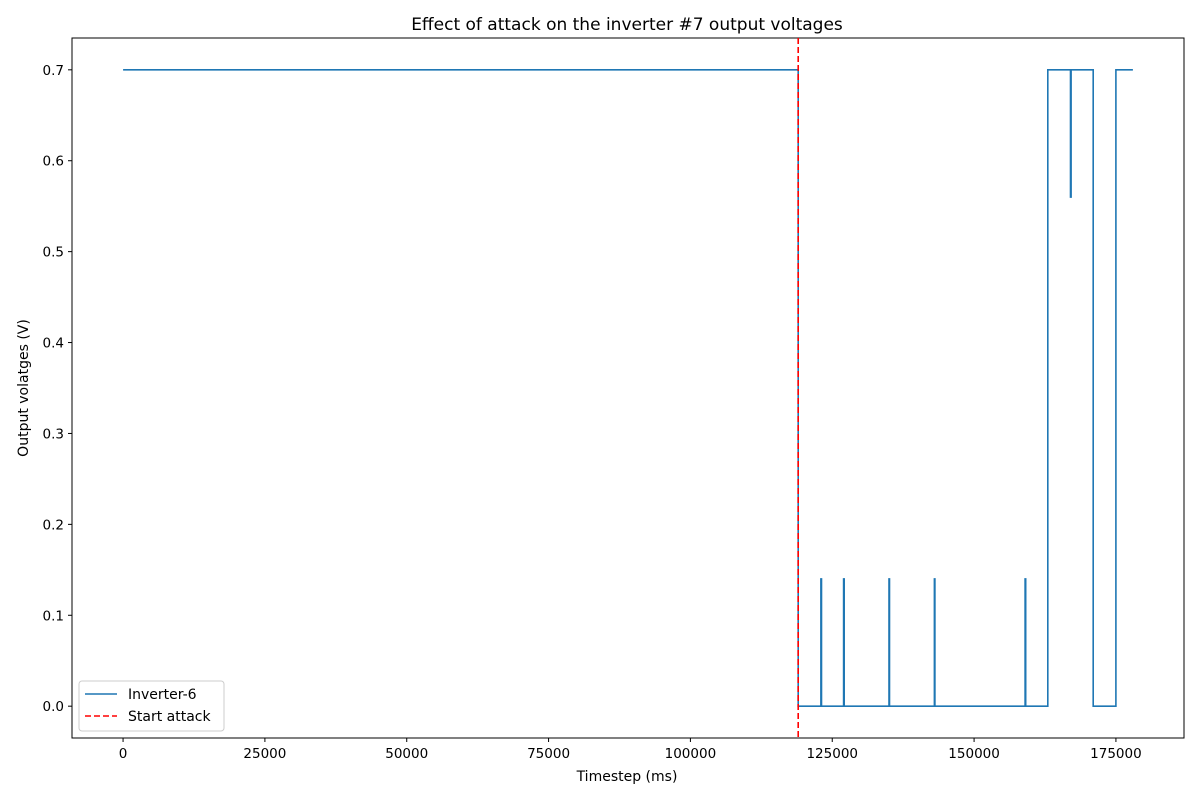 The image size is (1200, 800). I want to click on y-axis-ticks: 0.0 0.1 0.2 0.3 0.4 0.5 0.6 0.7, so click(57, 389).